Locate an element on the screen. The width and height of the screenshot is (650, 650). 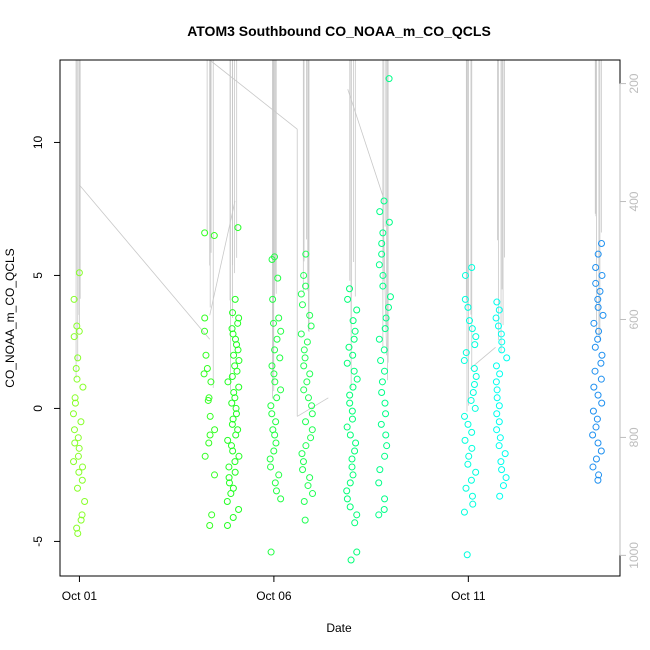
secondary-y-tick-label: 800 is located at coordinates (634, 437).